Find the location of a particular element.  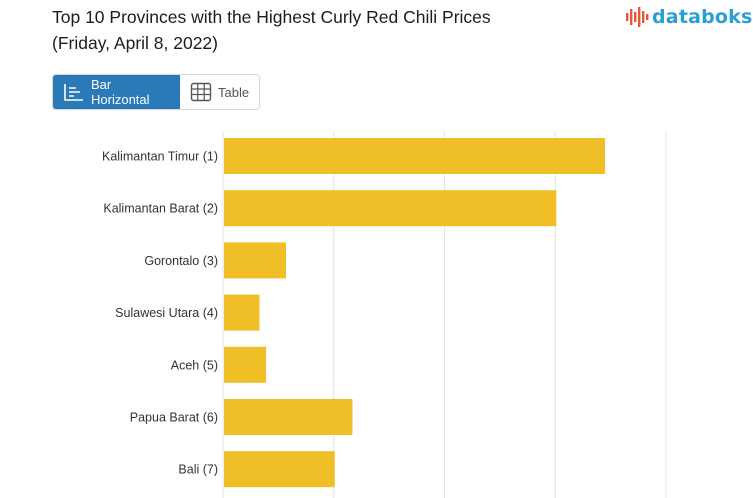

bar-horizontal-button: Bar Horizontal is located at coordinates (116, 92).